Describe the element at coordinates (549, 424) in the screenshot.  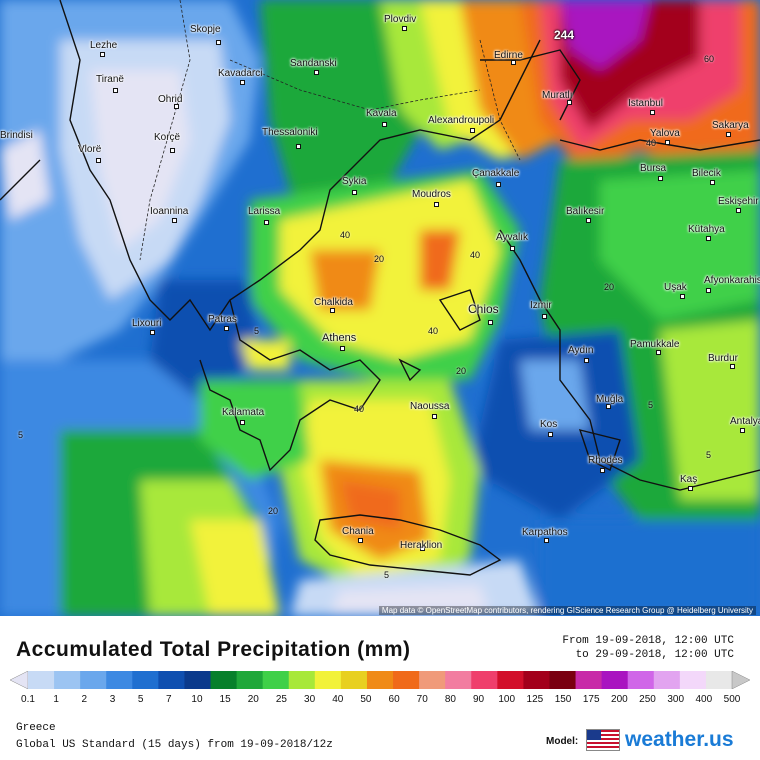
I see `city-label: Kos` at that location.